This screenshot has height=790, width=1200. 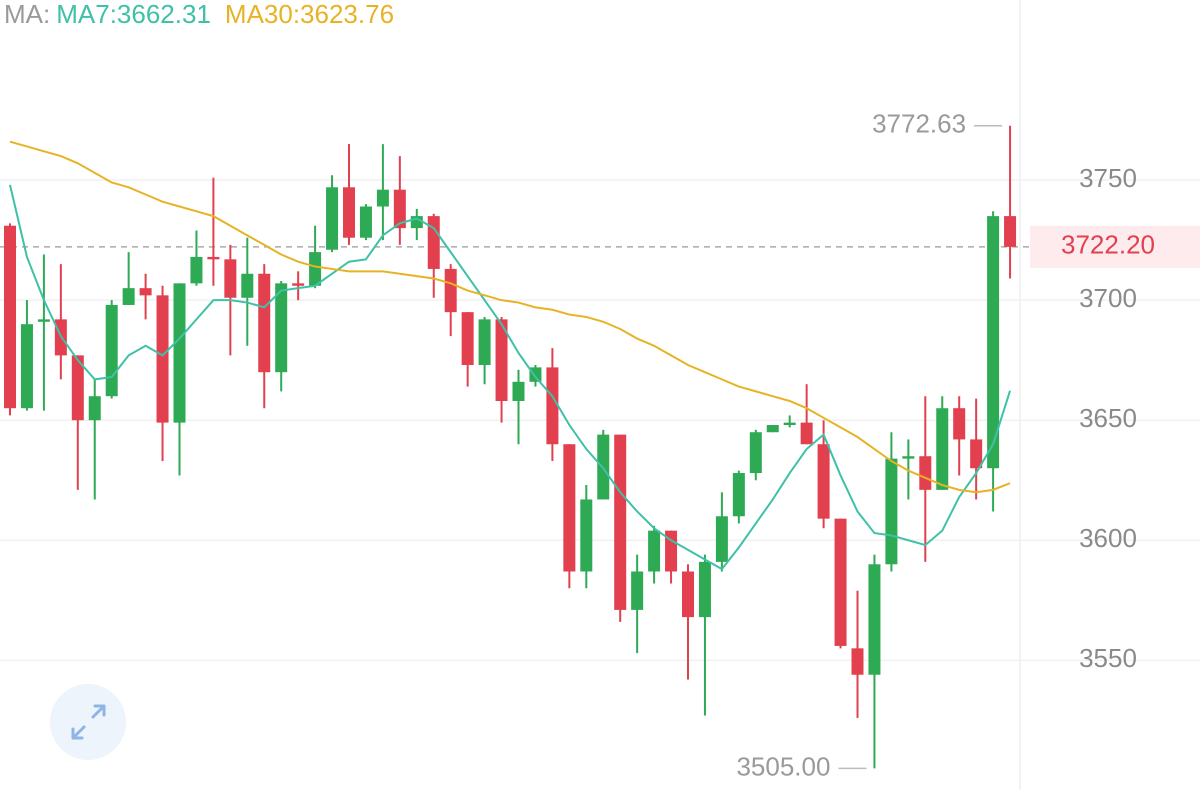 What do you see at coordinates (309, 14) in the screenshot?
I see `legend-entry: MA30:3623.76` at bounding box center [309, 14].